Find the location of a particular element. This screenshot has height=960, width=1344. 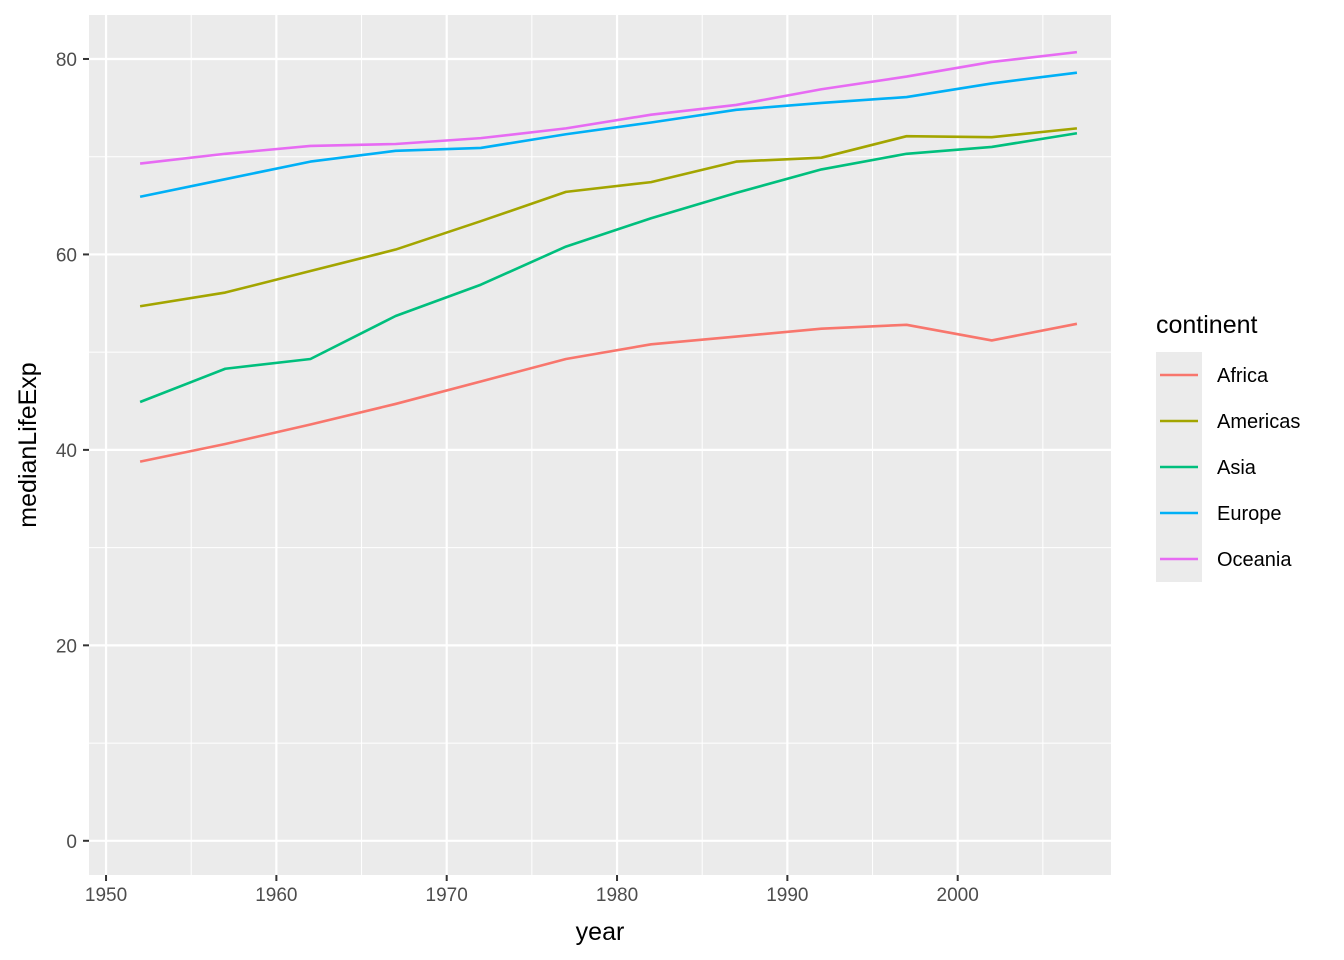

y-tick-label: 20 is located at coordinates (66, 646).